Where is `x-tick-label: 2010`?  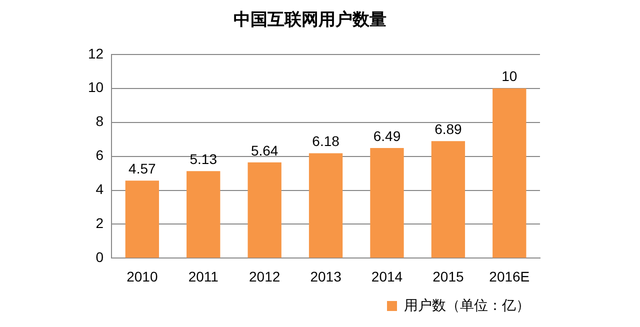
x-tick-label: 2010 is located at coordinates (142, 276).